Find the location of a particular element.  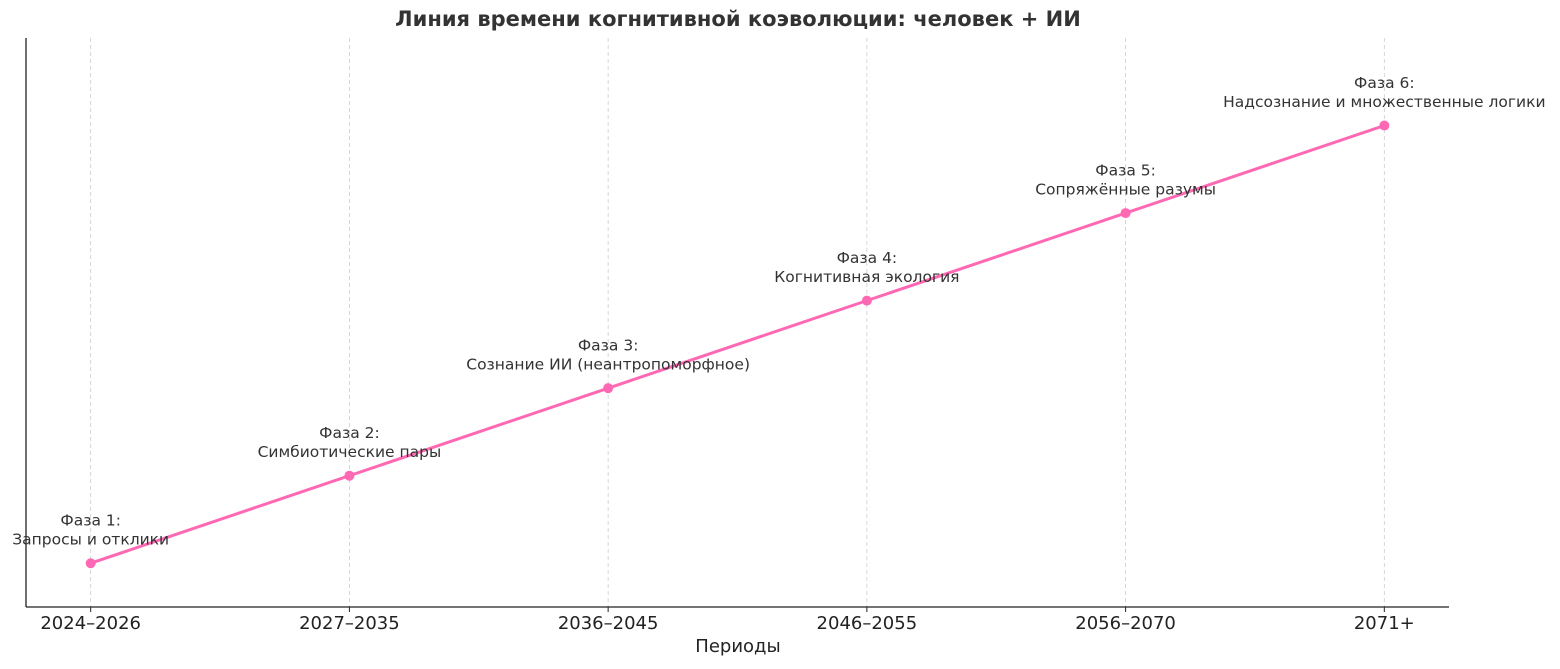

x-tick-label: 2036–2045 is located at coordinates (608, 623).